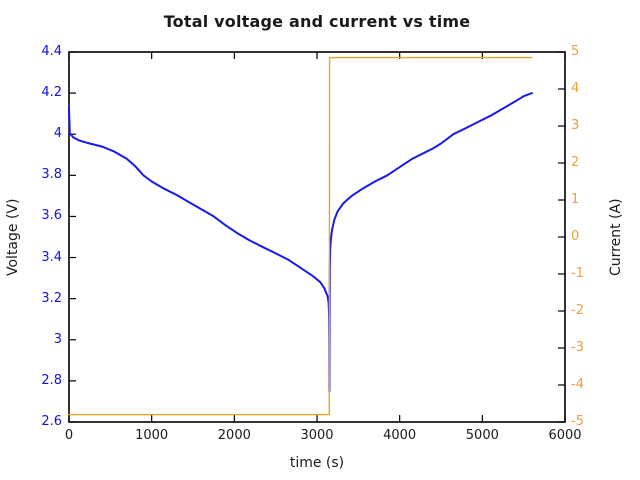 The image size is (640, 480). Describe the element at coordinates (565, 435) in the screenshot. I see `x-tick-label: 6000` at that location.